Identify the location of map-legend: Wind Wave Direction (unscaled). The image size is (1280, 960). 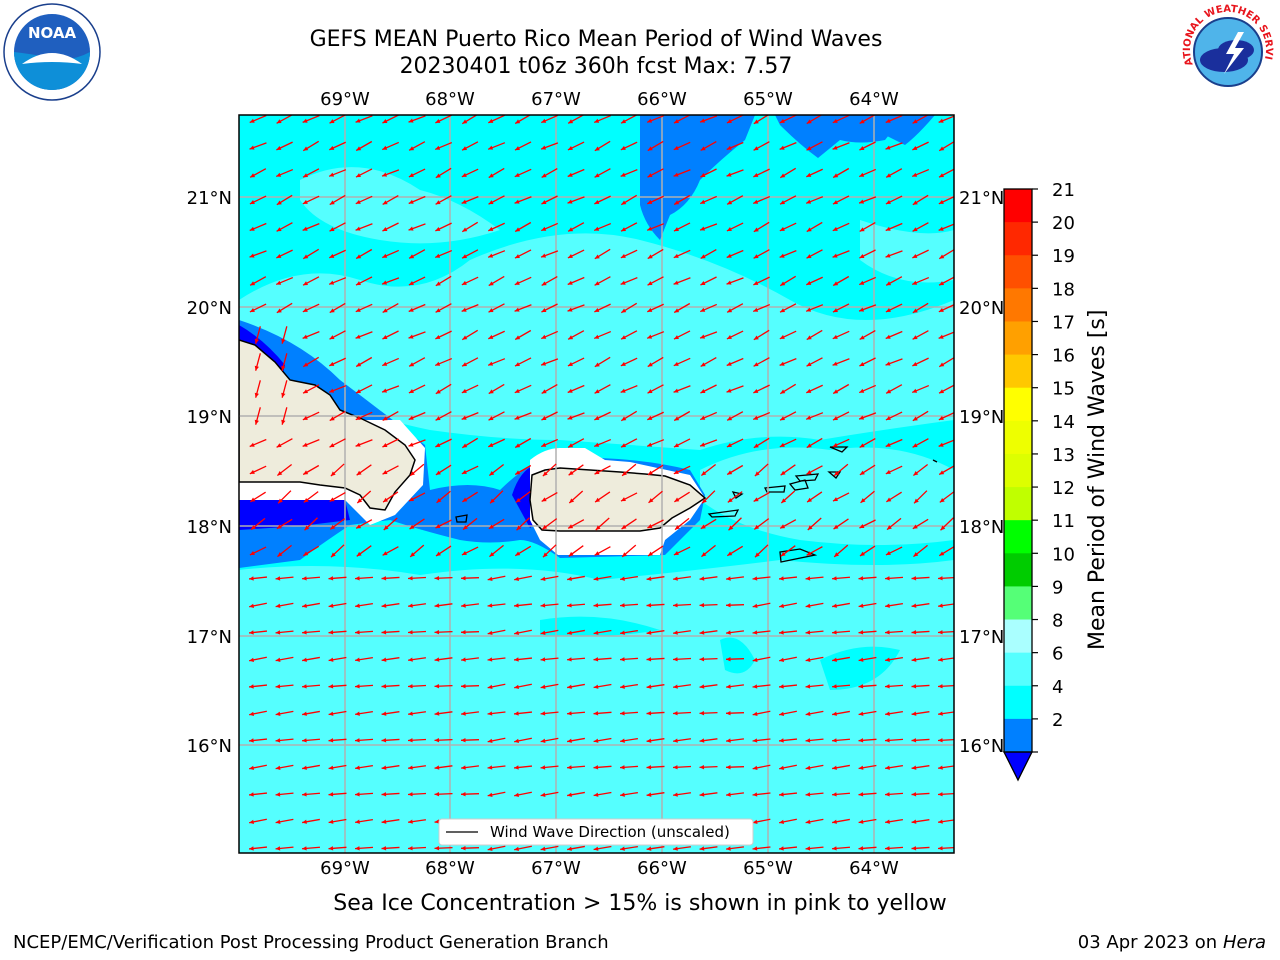
(596, 832).